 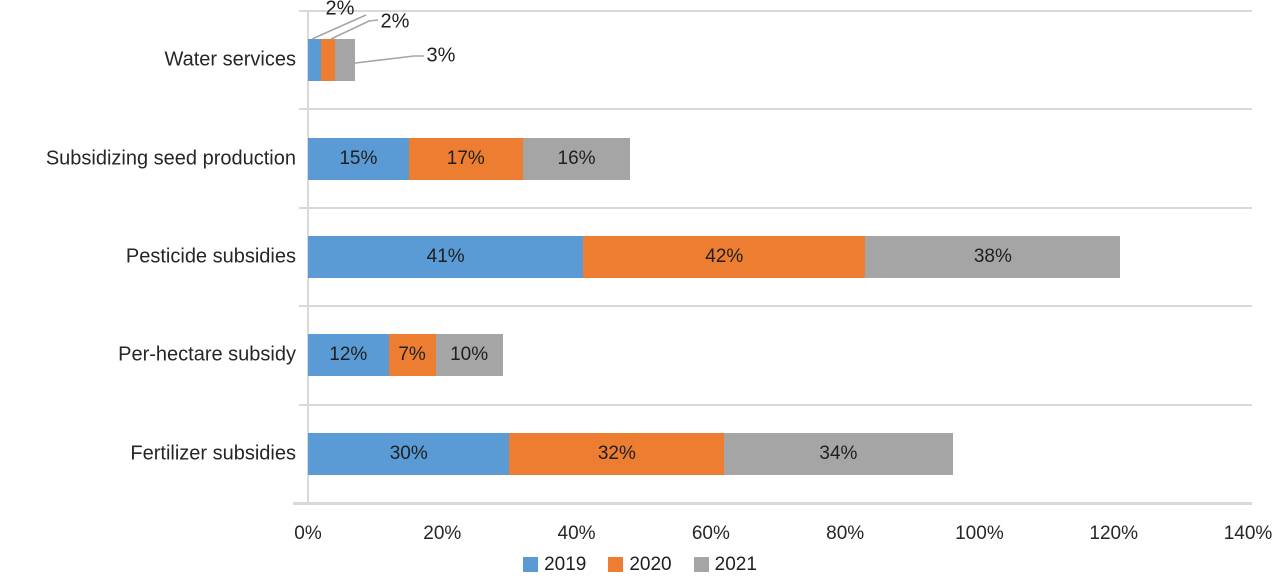 I want to click on legend-label: 2020, so click(x=650, y=564).